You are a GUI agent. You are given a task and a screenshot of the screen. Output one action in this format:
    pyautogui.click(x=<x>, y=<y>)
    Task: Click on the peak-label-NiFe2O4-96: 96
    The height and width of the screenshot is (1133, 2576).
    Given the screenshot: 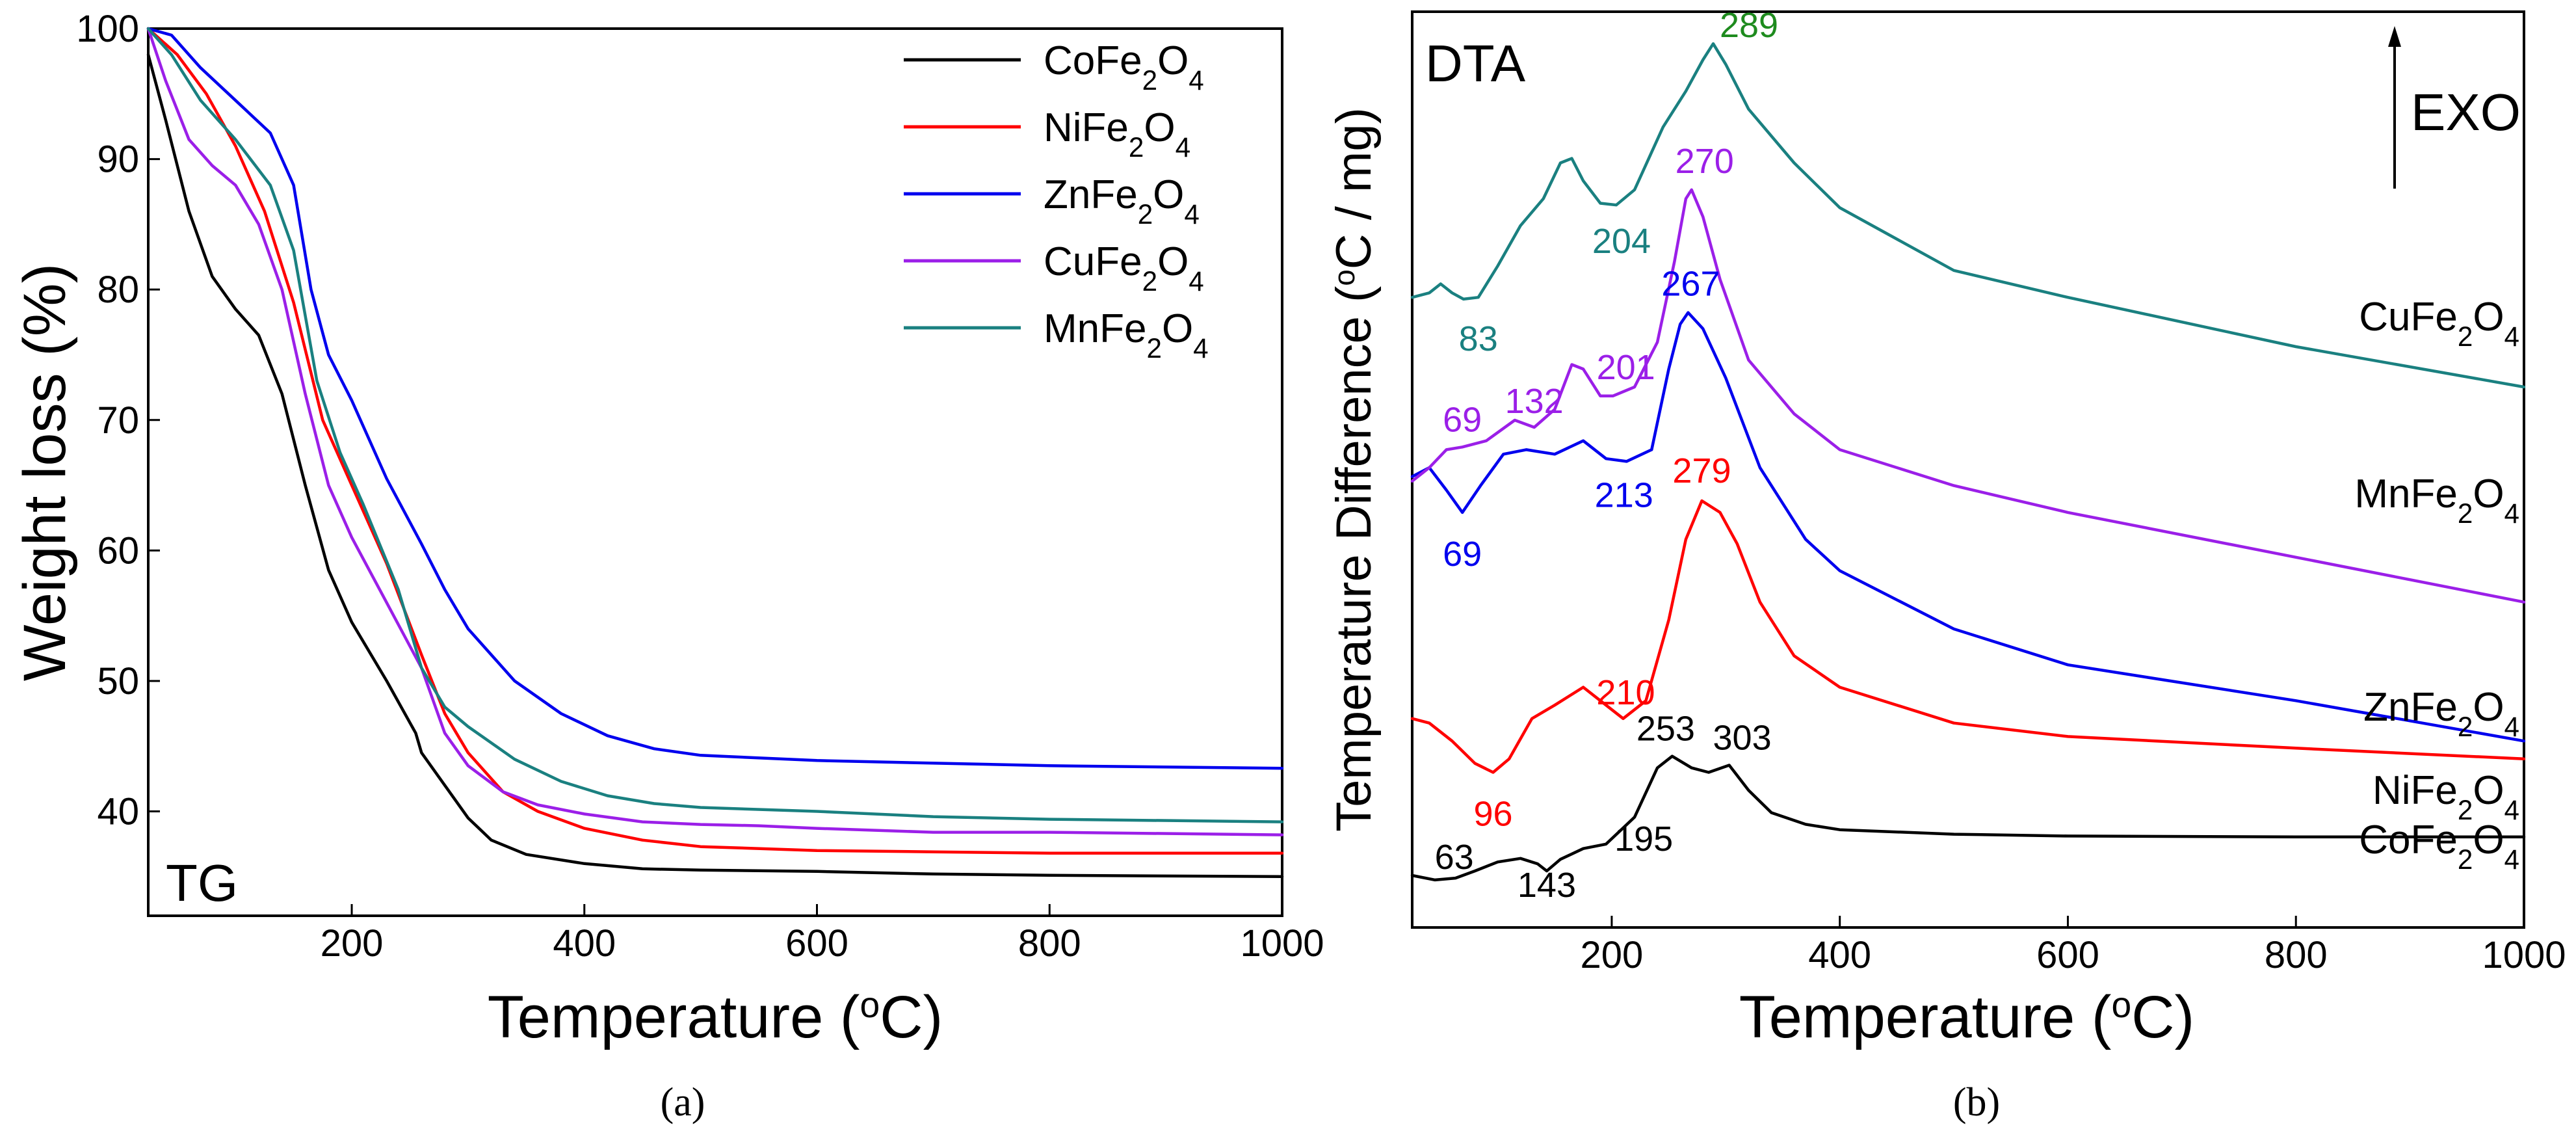 What is the action you would take?
    pyautogui.click(x=1492, y=814)
    